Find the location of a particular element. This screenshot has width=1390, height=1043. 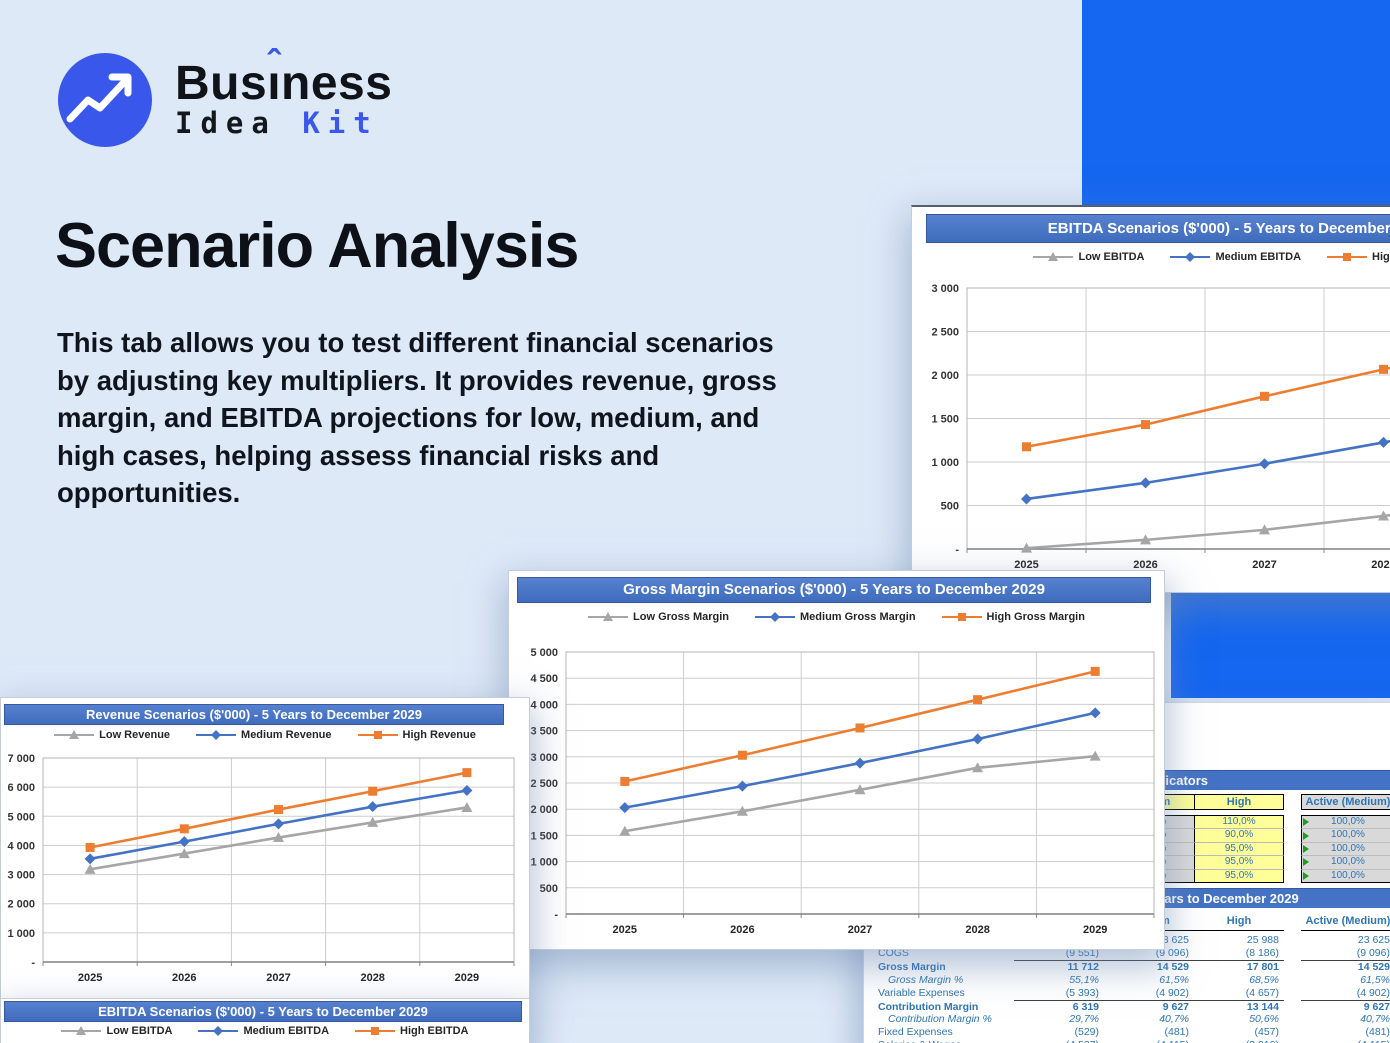

svg-text: 4 000 is located at coordinates (544, 705).